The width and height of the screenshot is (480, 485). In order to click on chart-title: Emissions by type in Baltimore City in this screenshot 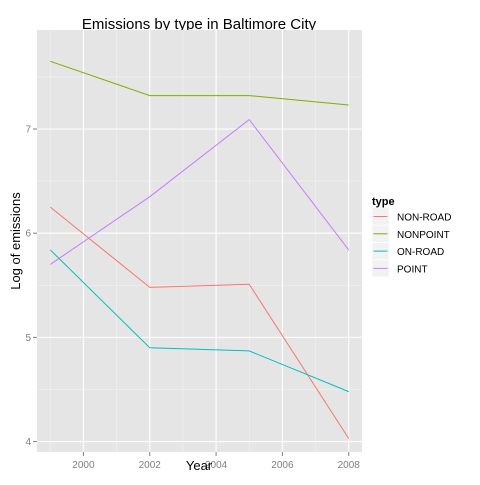, I will do `click(199, 24)`.